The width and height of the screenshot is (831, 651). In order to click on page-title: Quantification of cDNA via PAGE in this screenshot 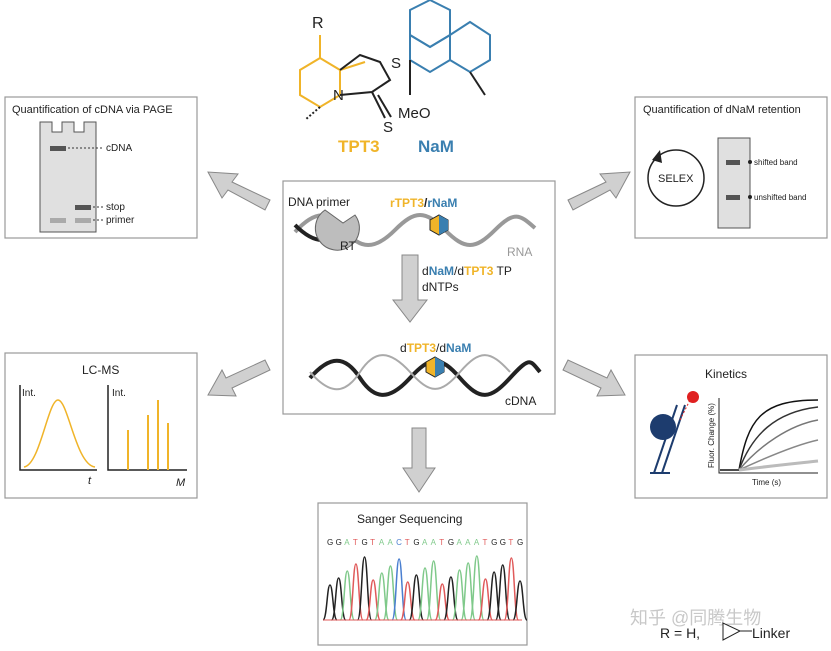, I will do `click(92, 110)`.